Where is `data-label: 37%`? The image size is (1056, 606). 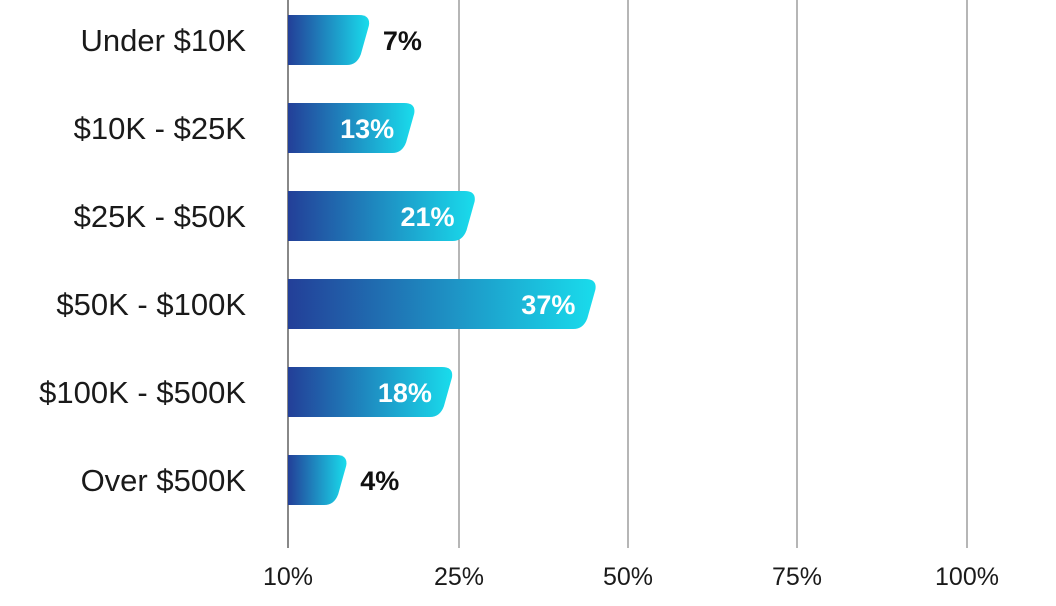
data-label: 37% is located at coordinates (548, 305).